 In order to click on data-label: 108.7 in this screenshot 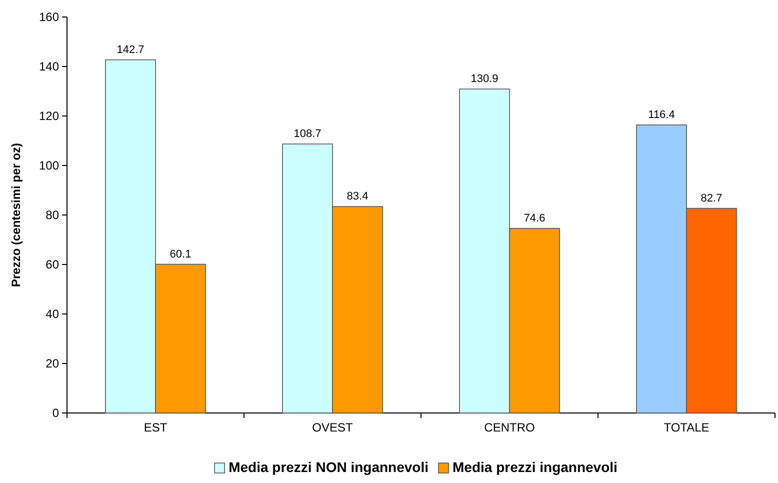, I will do `click(308, 134)`.